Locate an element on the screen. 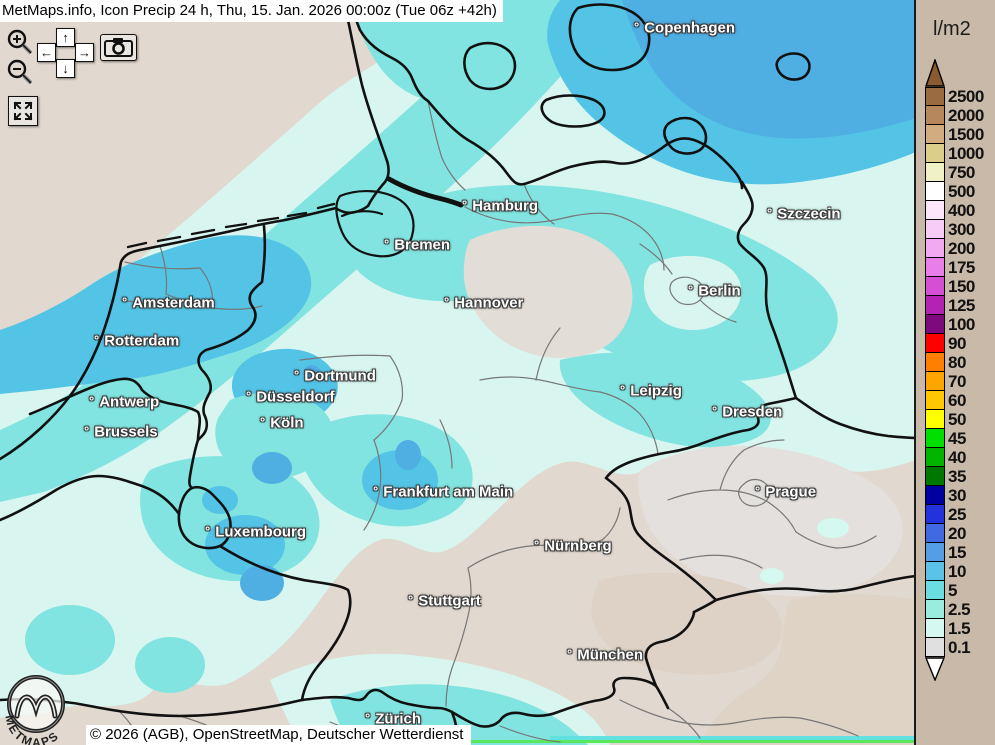 The image size is (995, 745). pan-right-button: → is located at coordinates (84, 52).